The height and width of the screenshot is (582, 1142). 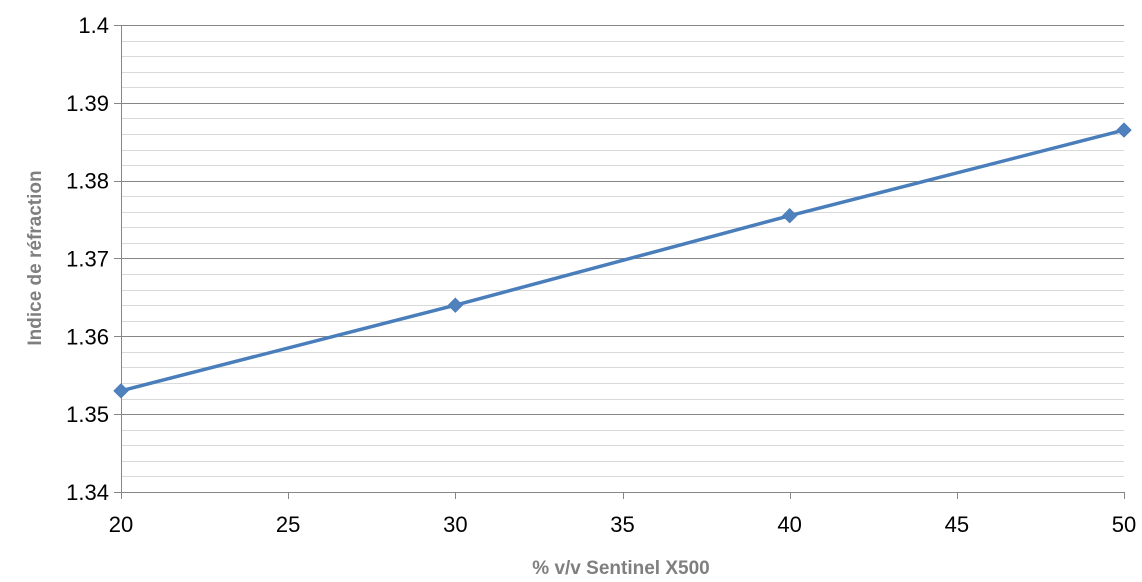 What do you see at coordinates (87, 492) in the screenshot?
I see `y-tick-label: 1.34` at bounding box center [87, 492].